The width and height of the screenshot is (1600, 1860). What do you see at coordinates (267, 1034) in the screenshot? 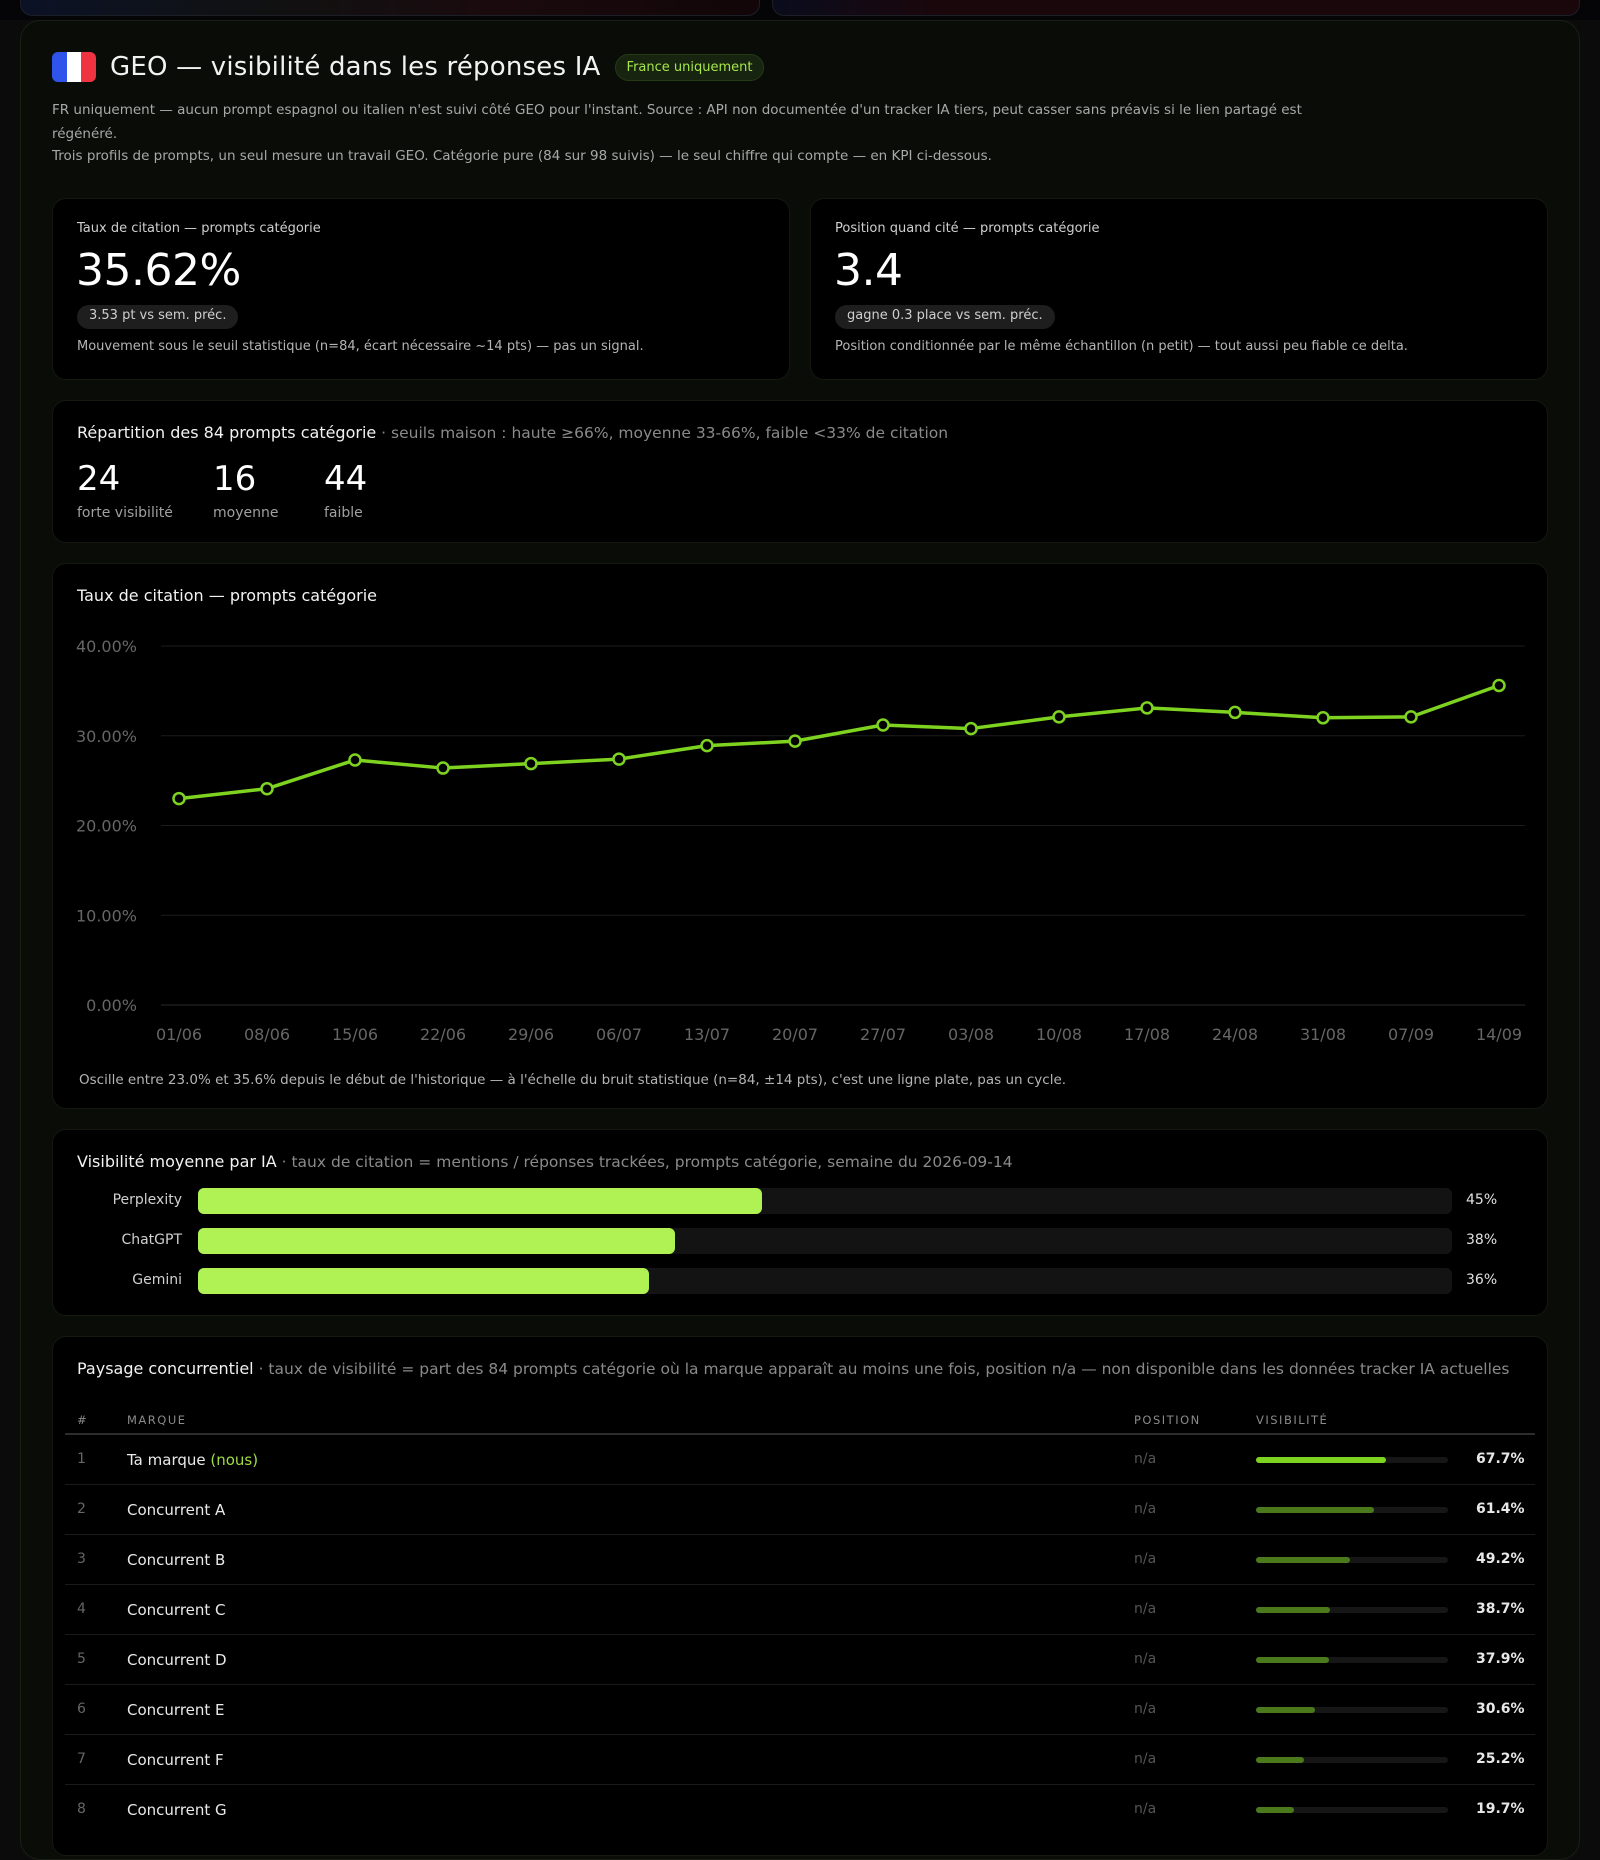
I see `x-tick-label: 08/06` at bounding box center [267, 1034].